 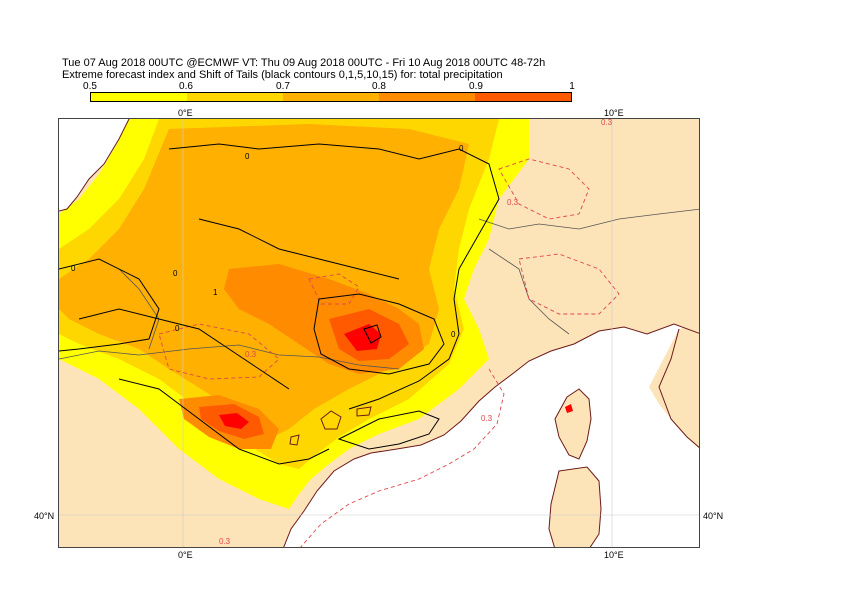 I want to click on lat-label-right: 40°N, so click(x=713, y=516).